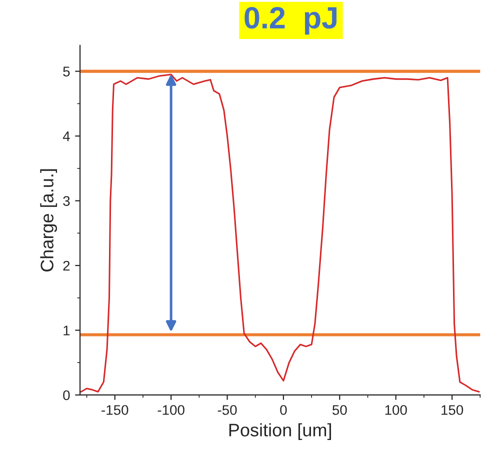 The width and height of the screenshot is (485, 454). Describe the element at coordinates (66, 137) in the screenshot. I see `y-tick-label: 4` at that location.